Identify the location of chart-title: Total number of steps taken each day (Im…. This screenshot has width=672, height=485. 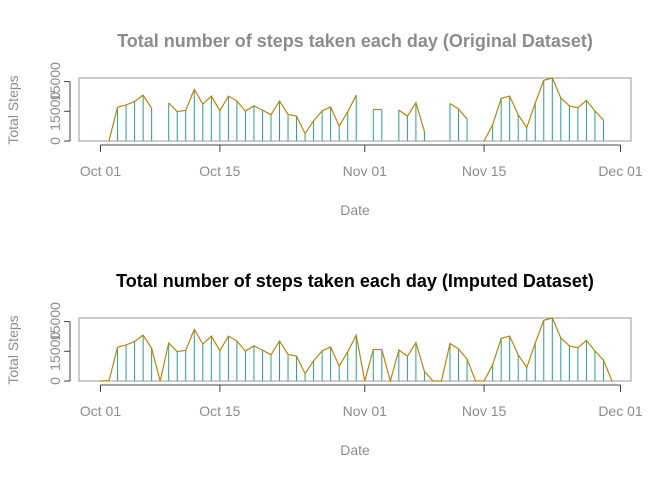
(355, 281).